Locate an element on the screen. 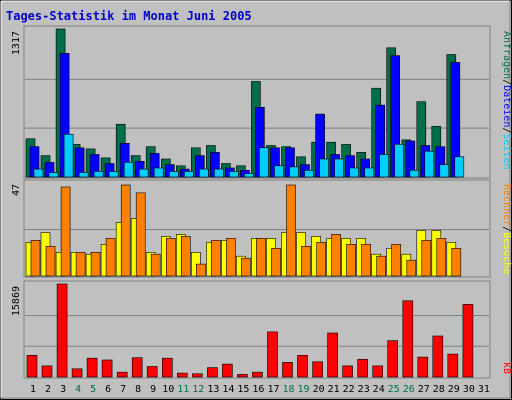 The width and height of the screenshot is (512, 400). day-label: 1 is located at coordinates (33, 389).